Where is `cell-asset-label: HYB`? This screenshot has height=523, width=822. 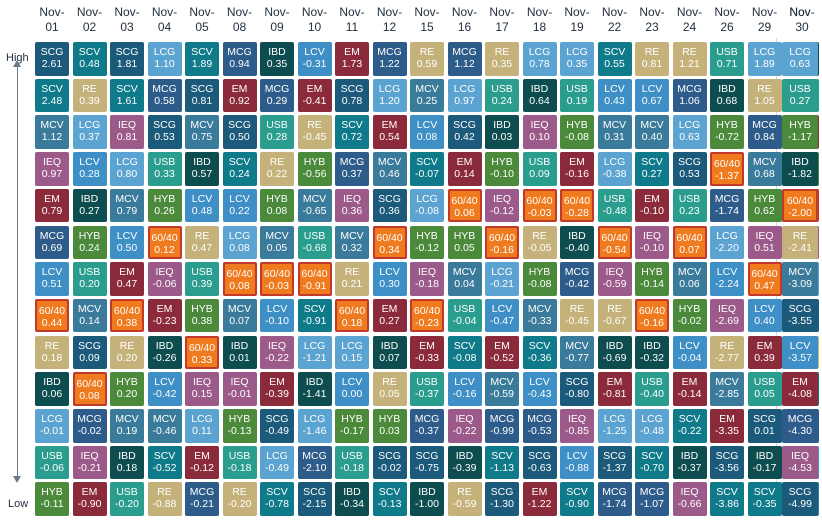 cell-asset-label: HYB is located at coordinates (52, 492).